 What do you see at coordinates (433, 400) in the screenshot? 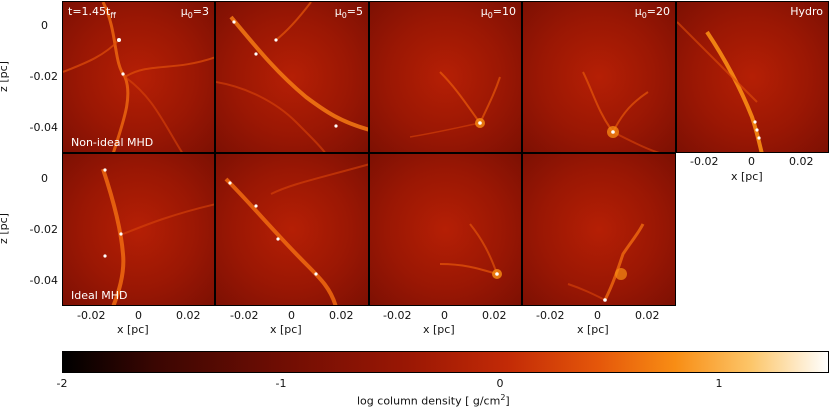
I see `colorbar-label: log column density [ g/cm2]` at bounding box center [433, 400].